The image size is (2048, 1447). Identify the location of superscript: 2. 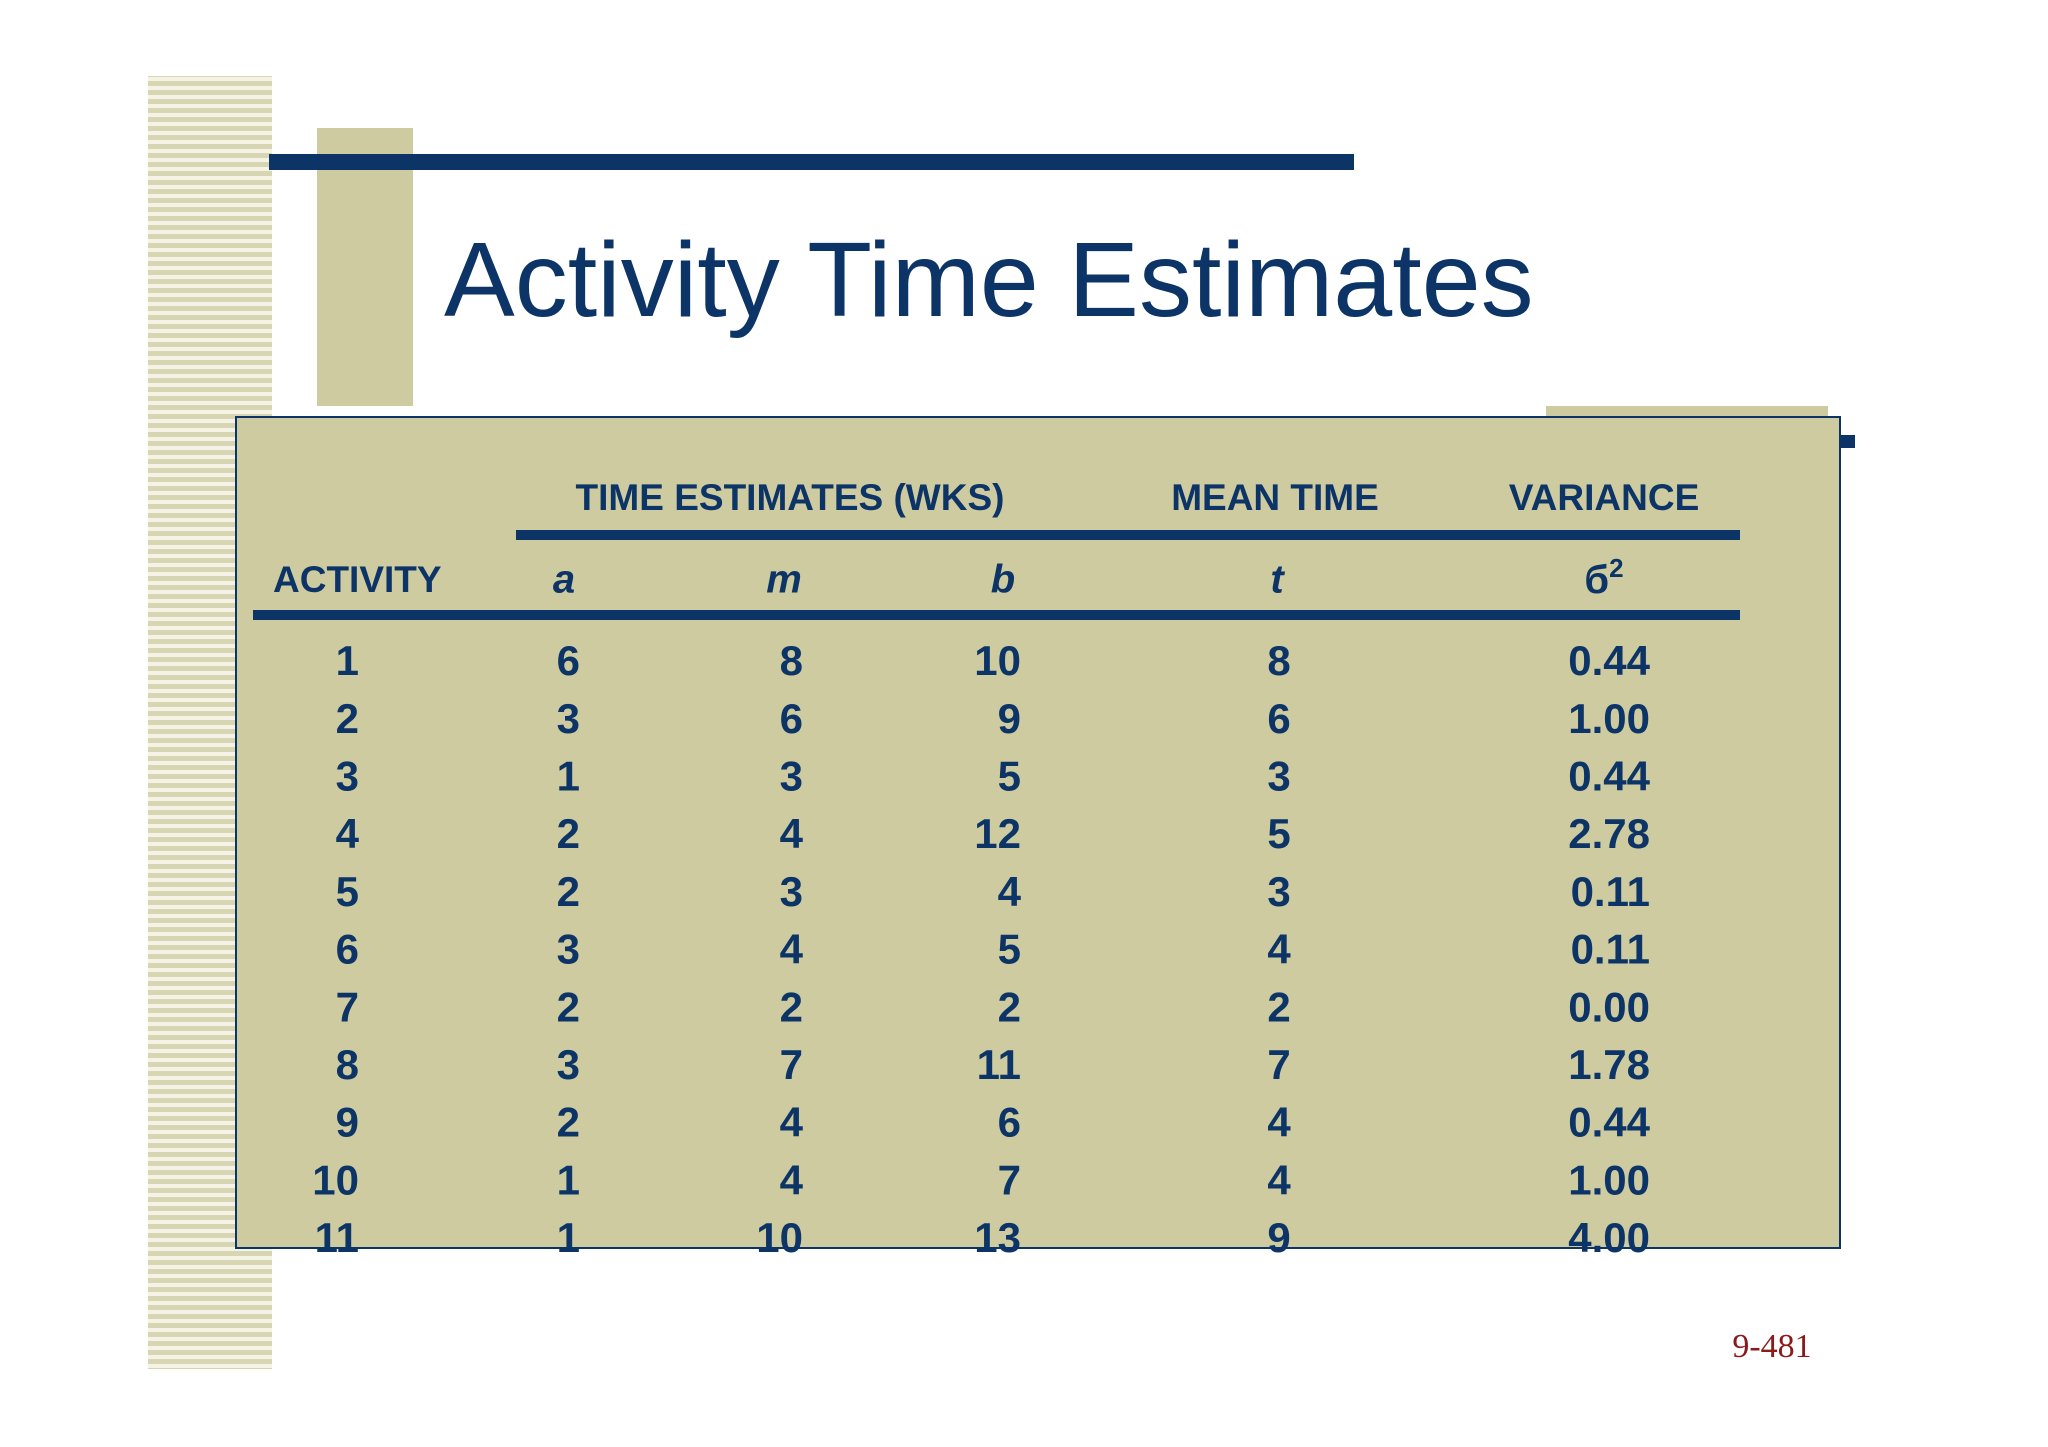
(1616, 568).